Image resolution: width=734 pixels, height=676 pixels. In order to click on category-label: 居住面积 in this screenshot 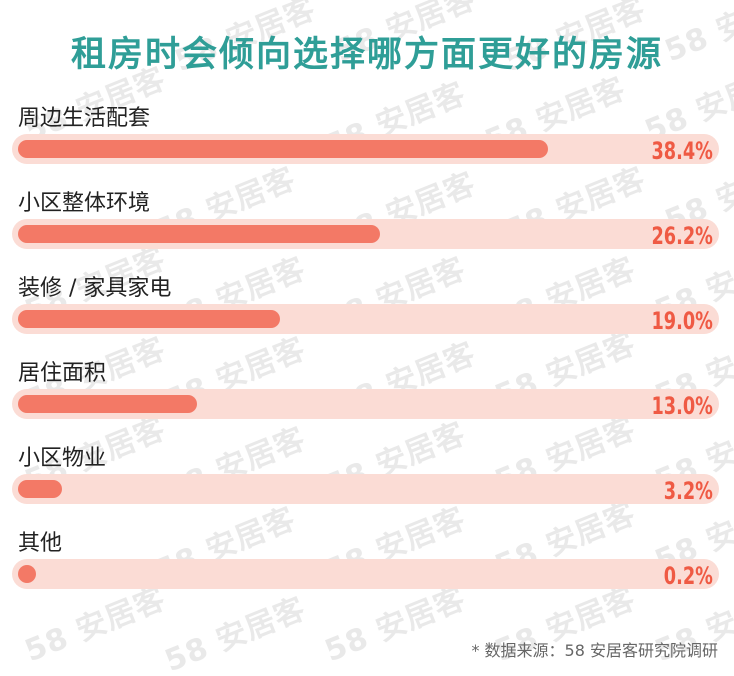, I will do `click(62, 373)`.